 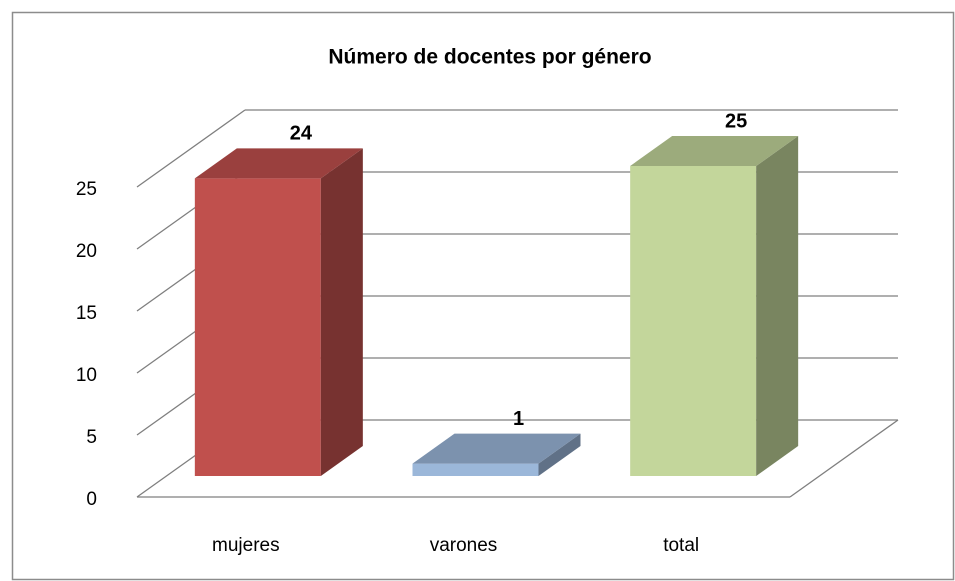 What do you see at coordinates (736, 121) in the screenshot?
I see `data-label: 25` at bounding box center [736, 121].